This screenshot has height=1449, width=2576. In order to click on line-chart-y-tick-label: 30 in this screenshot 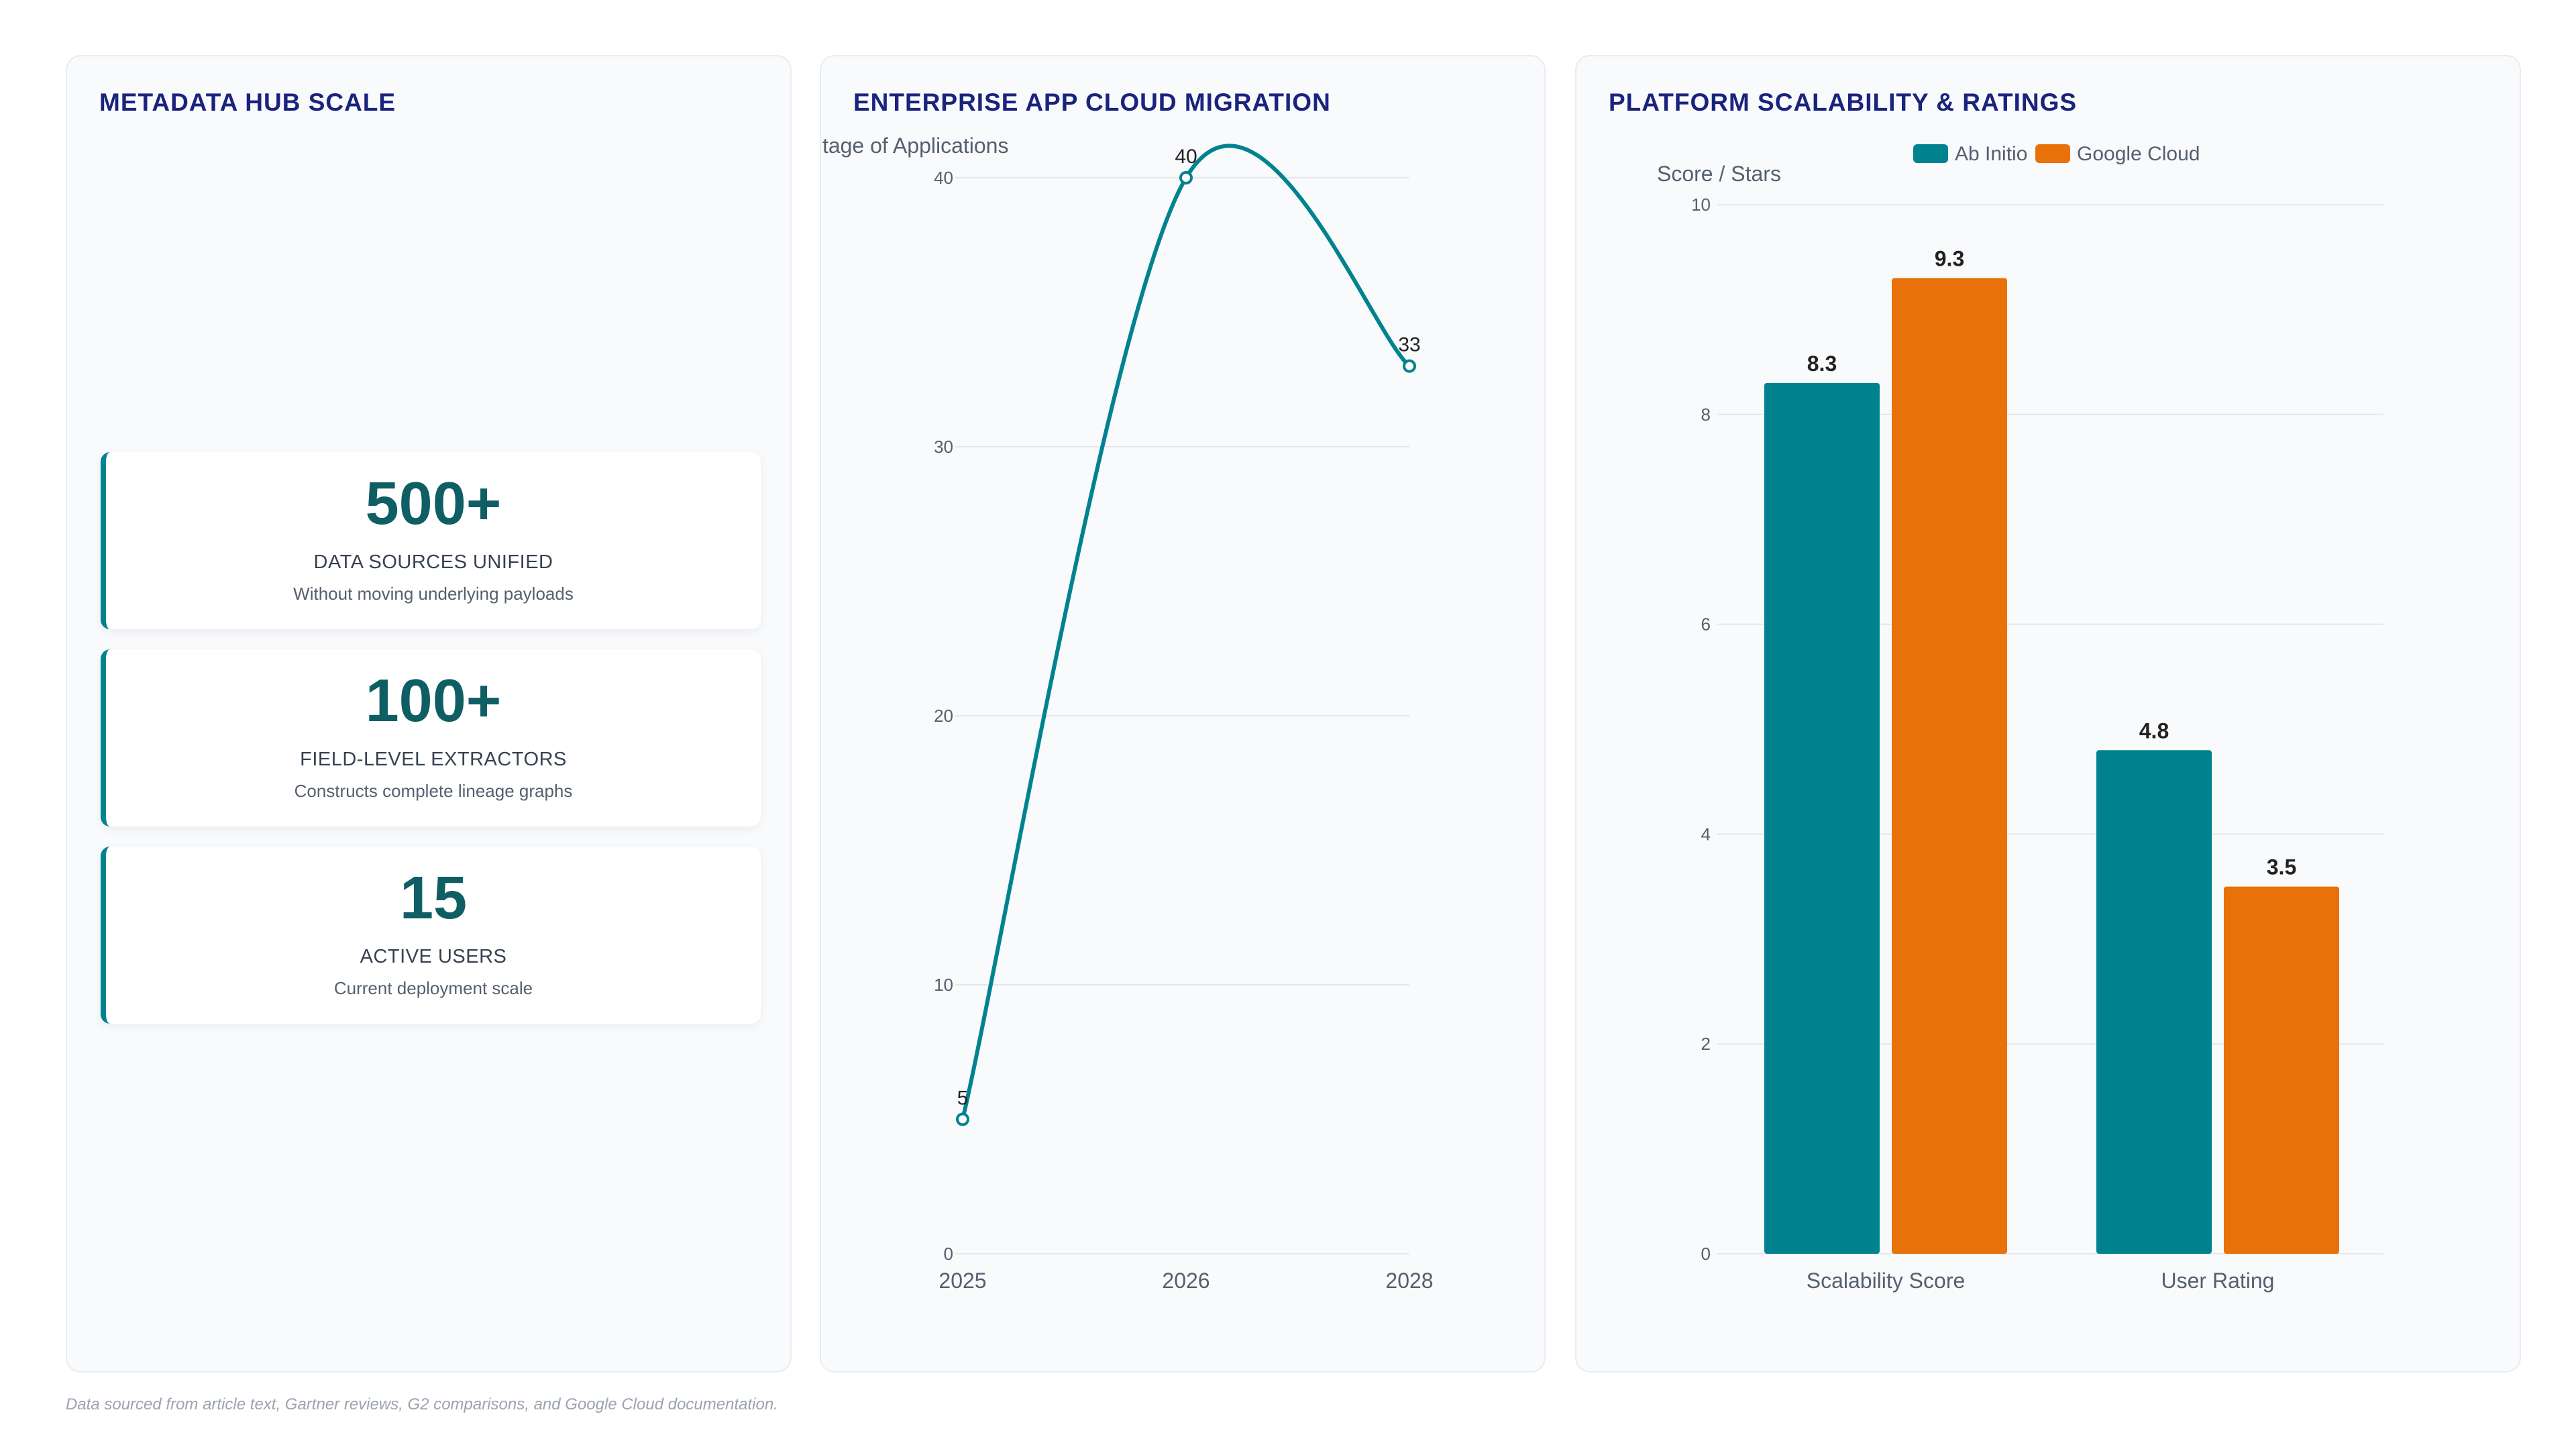, I will do `click(943, 447)`.